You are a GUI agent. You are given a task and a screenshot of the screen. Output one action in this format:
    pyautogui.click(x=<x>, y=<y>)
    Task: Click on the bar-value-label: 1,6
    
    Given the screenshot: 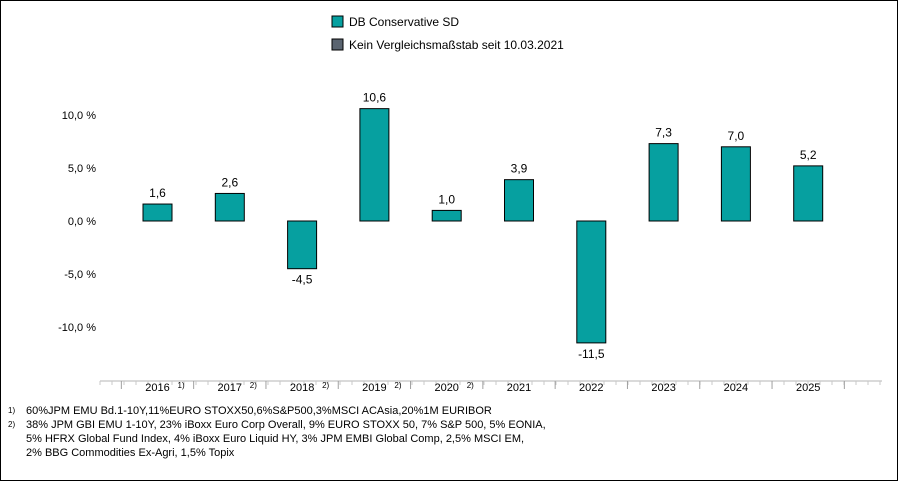 What is the action you would take?
    pyautogui.click(x=157, y=193)
    